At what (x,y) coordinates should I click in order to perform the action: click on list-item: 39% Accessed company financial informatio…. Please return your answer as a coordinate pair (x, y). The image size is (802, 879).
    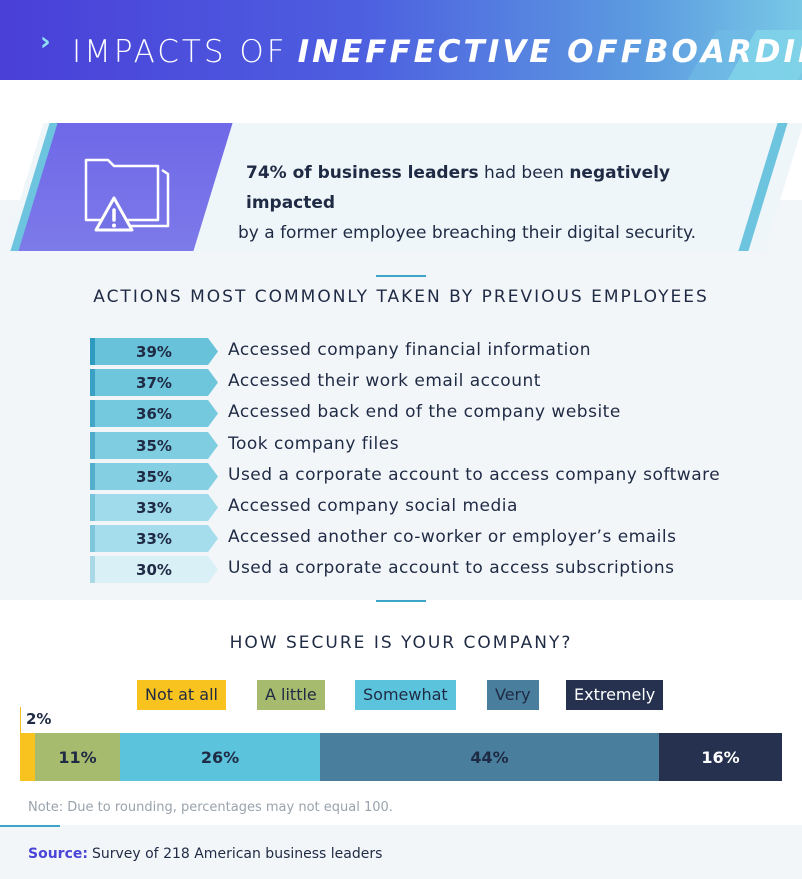
    Looking at the image, I should click on (440, 351).